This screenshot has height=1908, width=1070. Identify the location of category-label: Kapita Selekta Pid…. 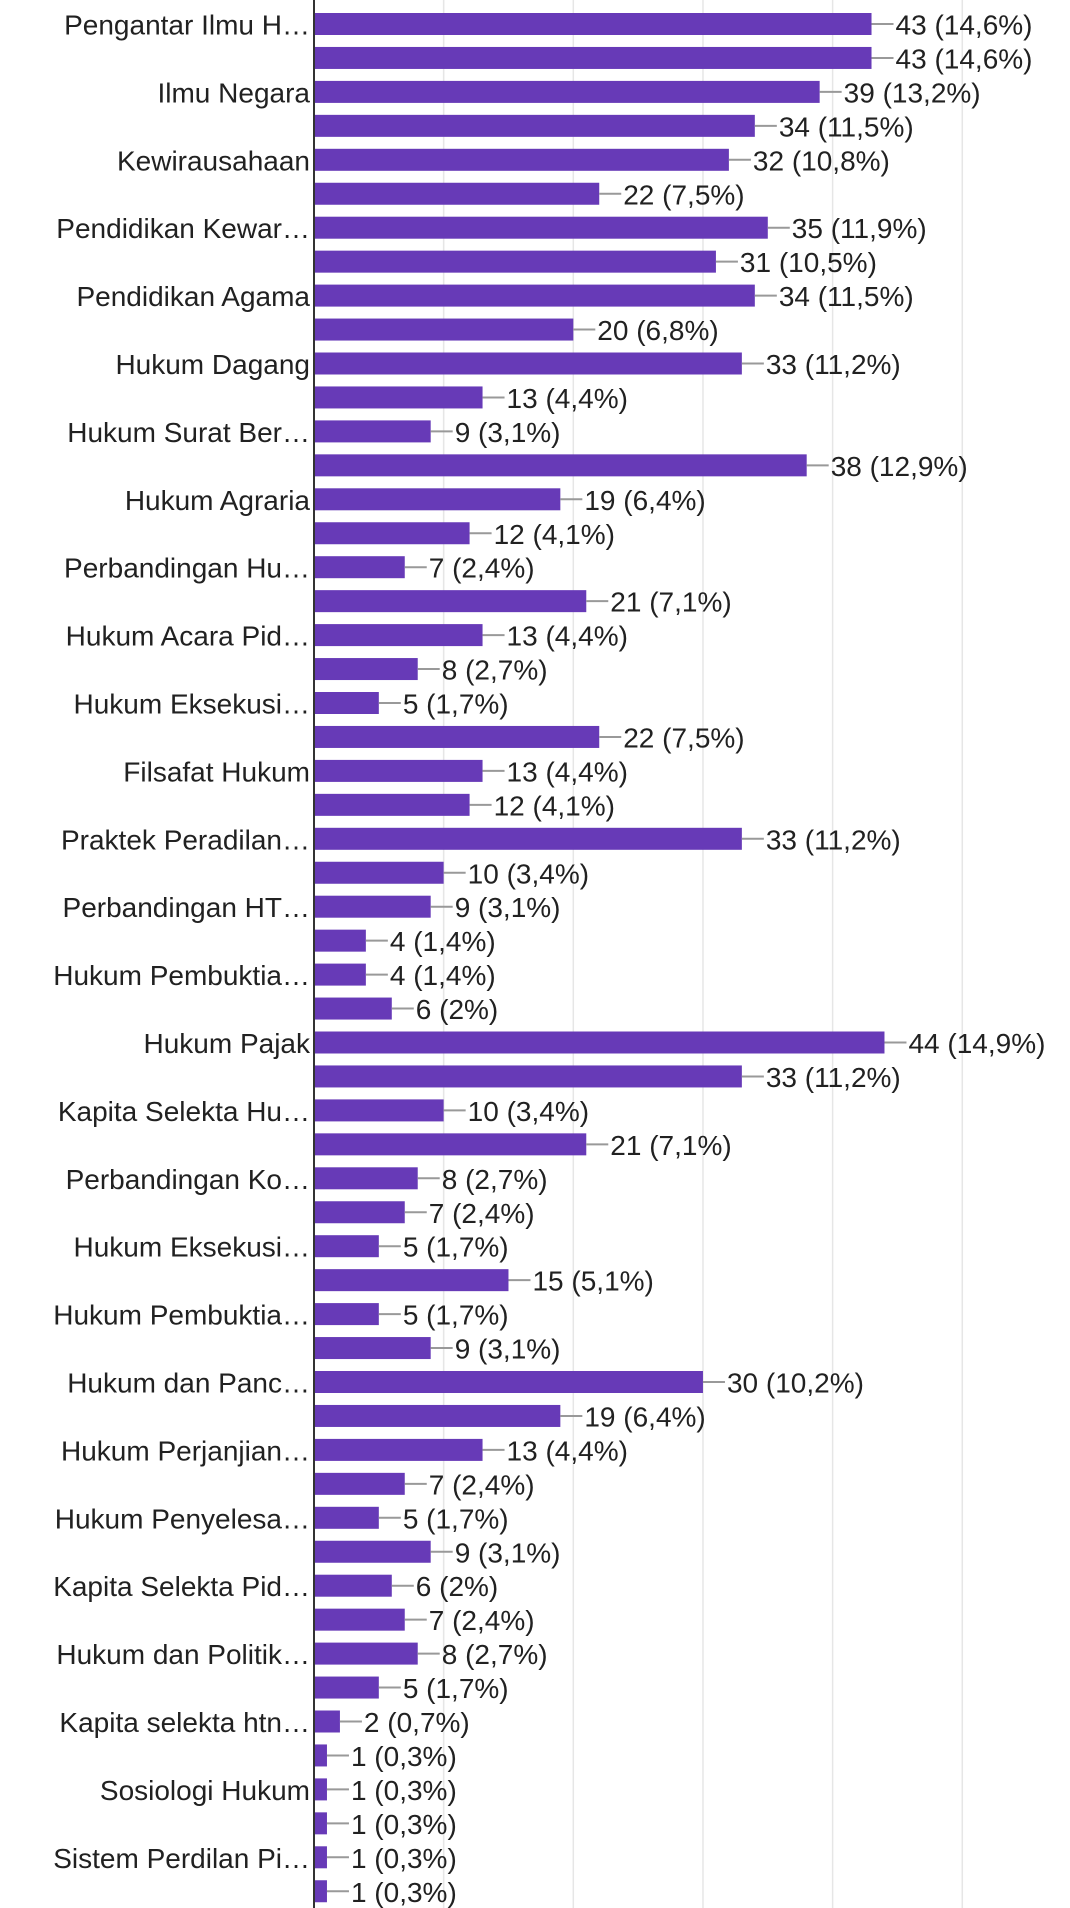
(181, 1586).